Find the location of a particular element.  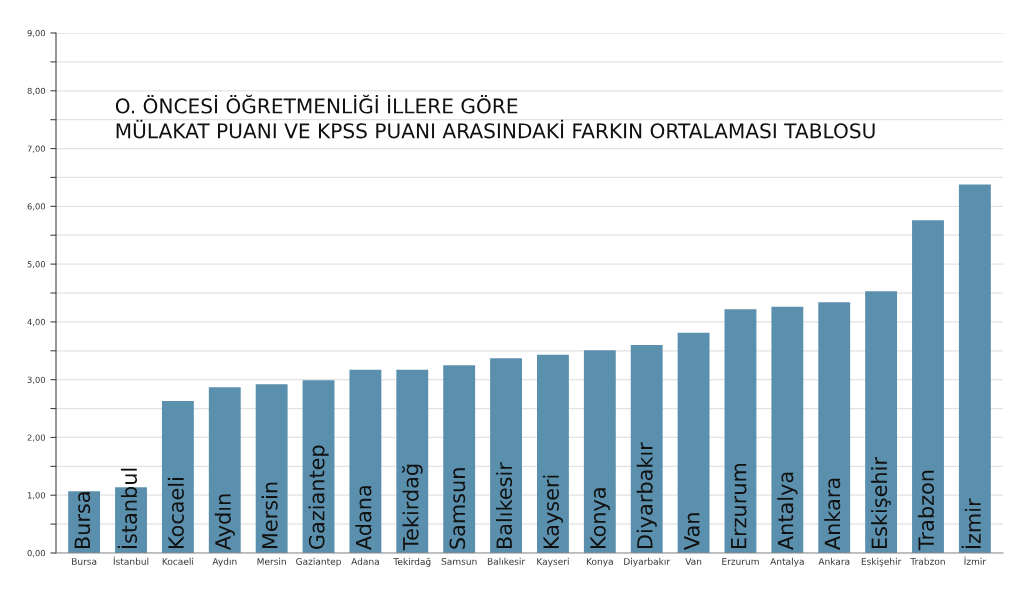

x-tick-label: Bursa is located at coordinates (82, 520).